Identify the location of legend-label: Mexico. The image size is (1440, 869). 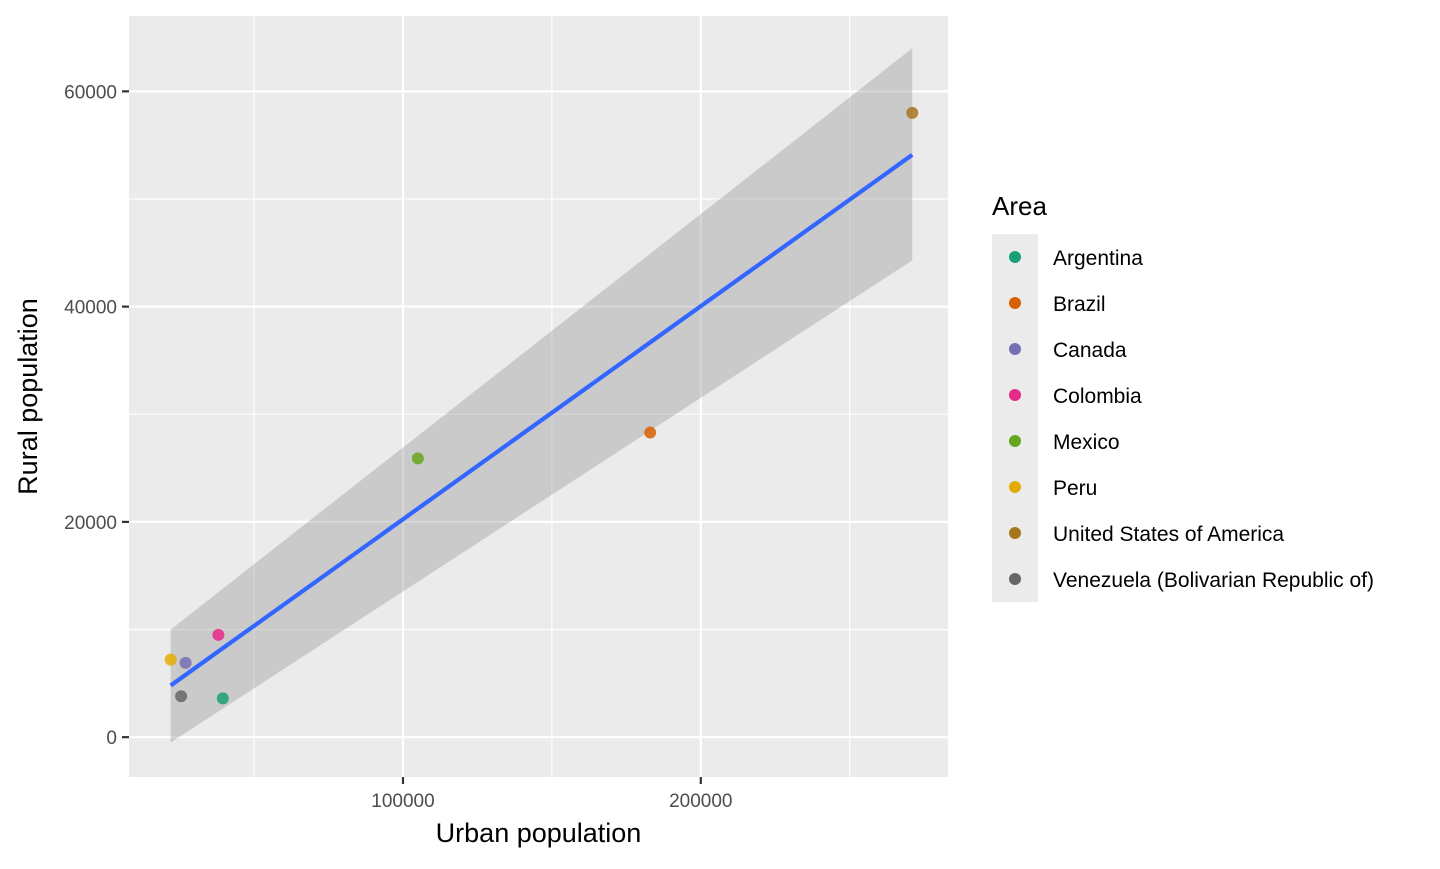
(1086, 442).